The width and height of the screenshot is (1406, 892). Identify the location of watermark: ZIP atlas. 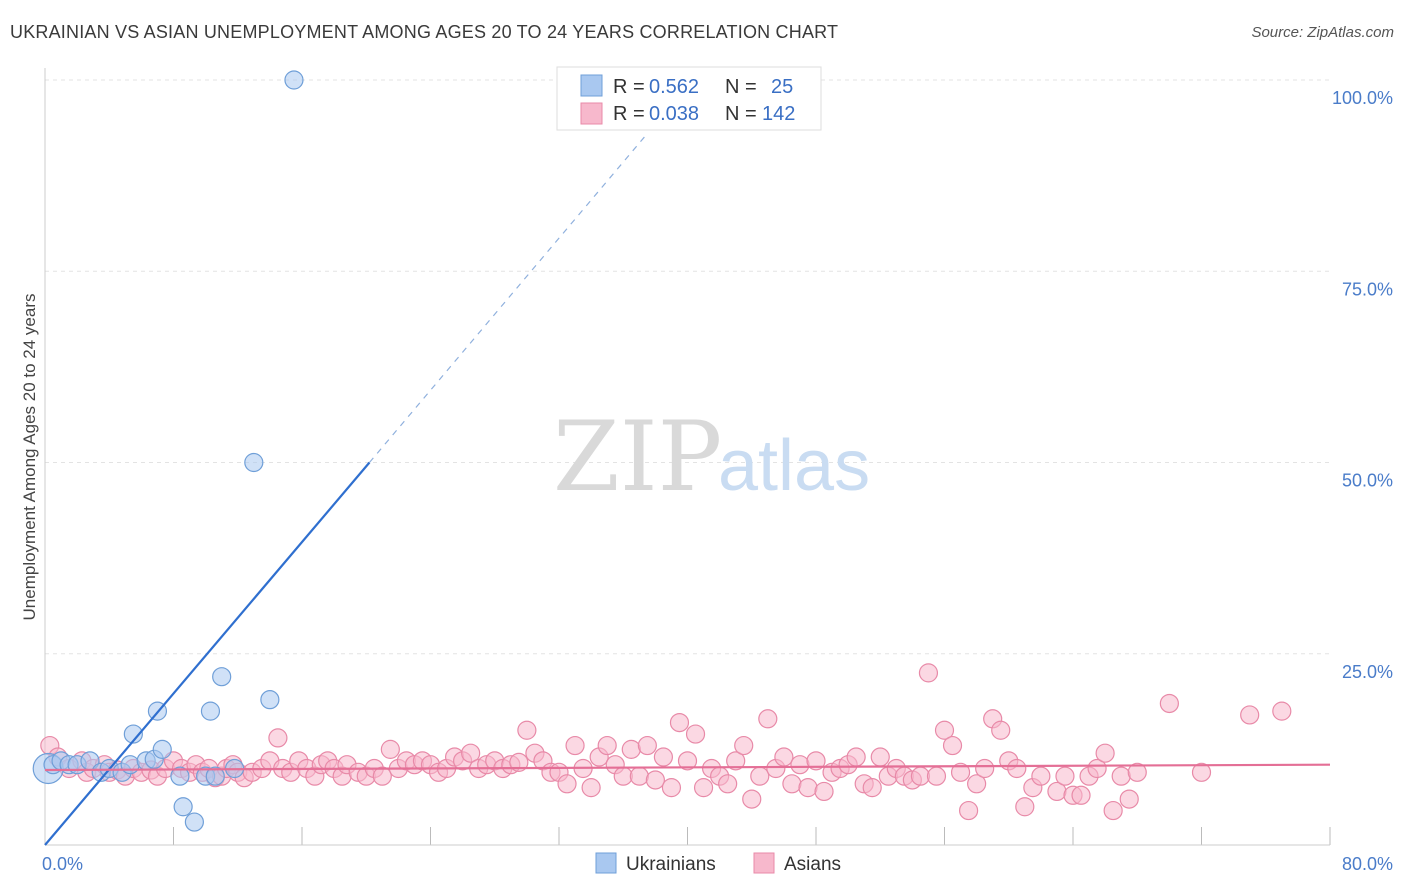
(711, 457).